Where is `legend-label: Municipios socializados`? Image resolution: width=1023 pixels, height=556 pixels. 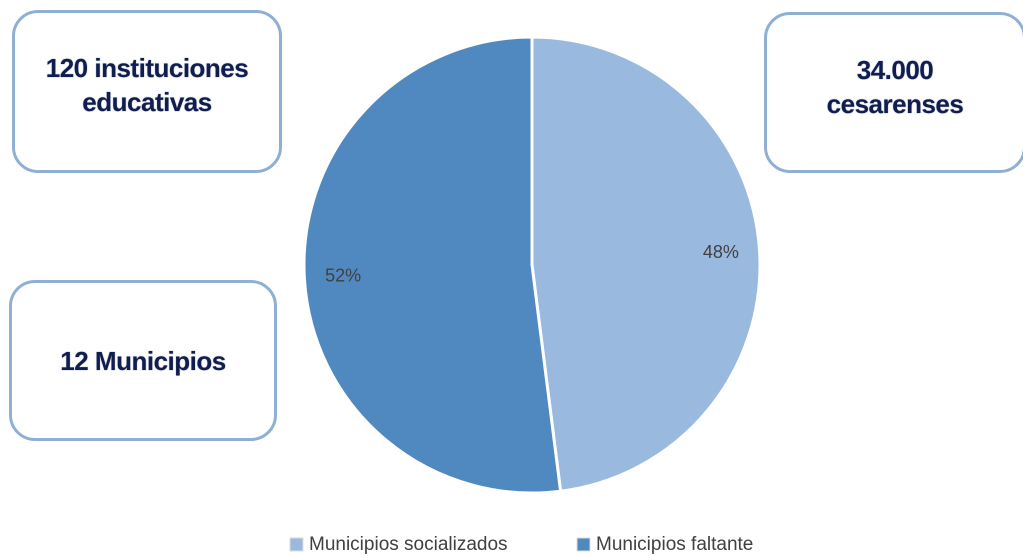 legend-label: Municipios socializados is located at coordinates (408, 544).